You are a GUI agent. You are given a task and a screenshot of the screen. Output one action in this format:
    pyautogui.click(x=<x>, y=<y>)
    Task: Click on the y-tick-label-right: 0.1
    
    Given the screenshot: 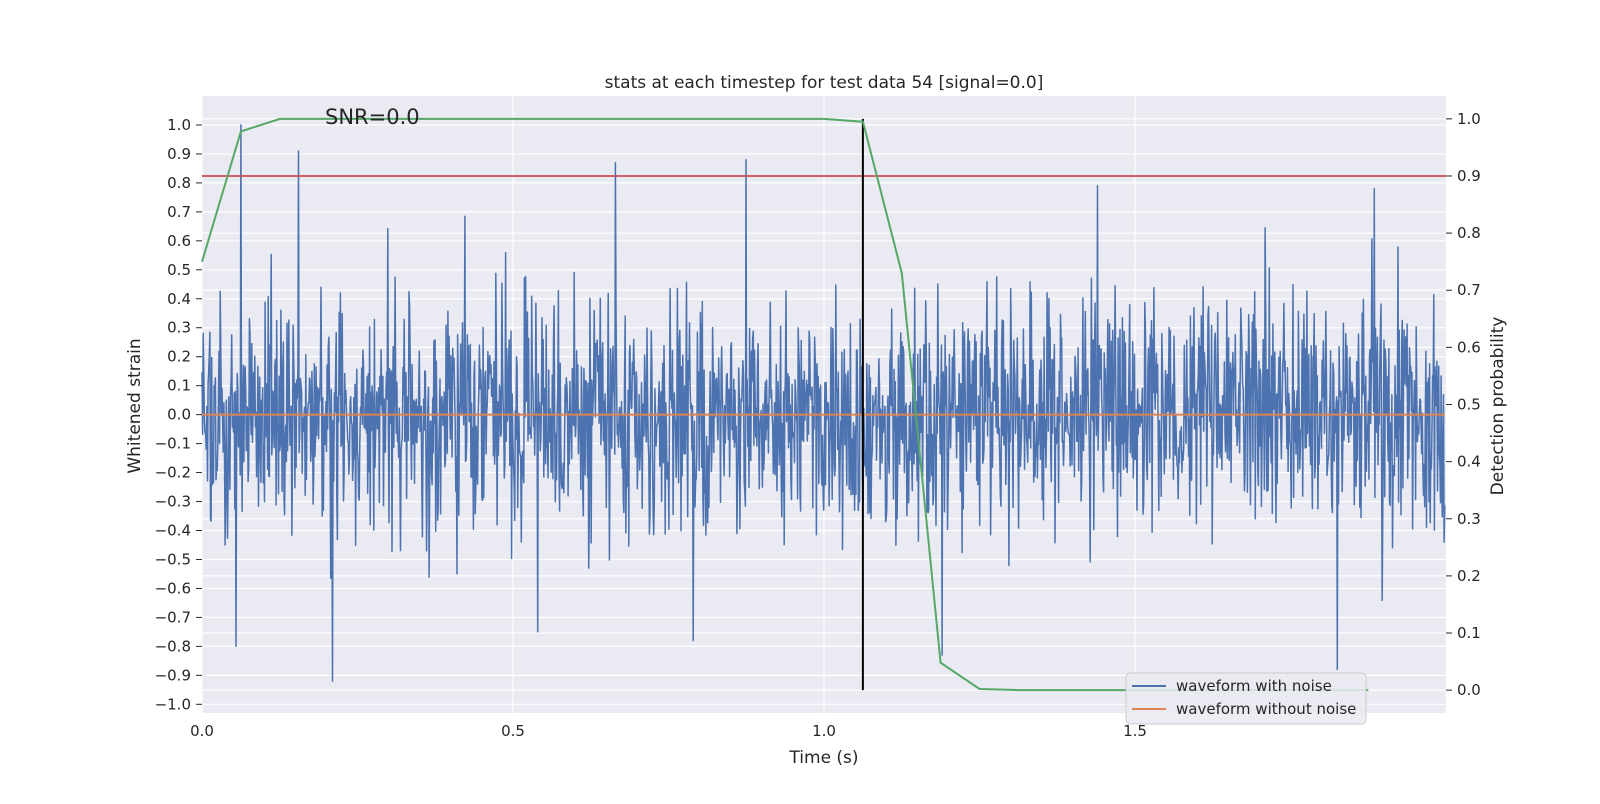 What is the action you would take?
    pyautogui.click(x=1469, y=633)
    